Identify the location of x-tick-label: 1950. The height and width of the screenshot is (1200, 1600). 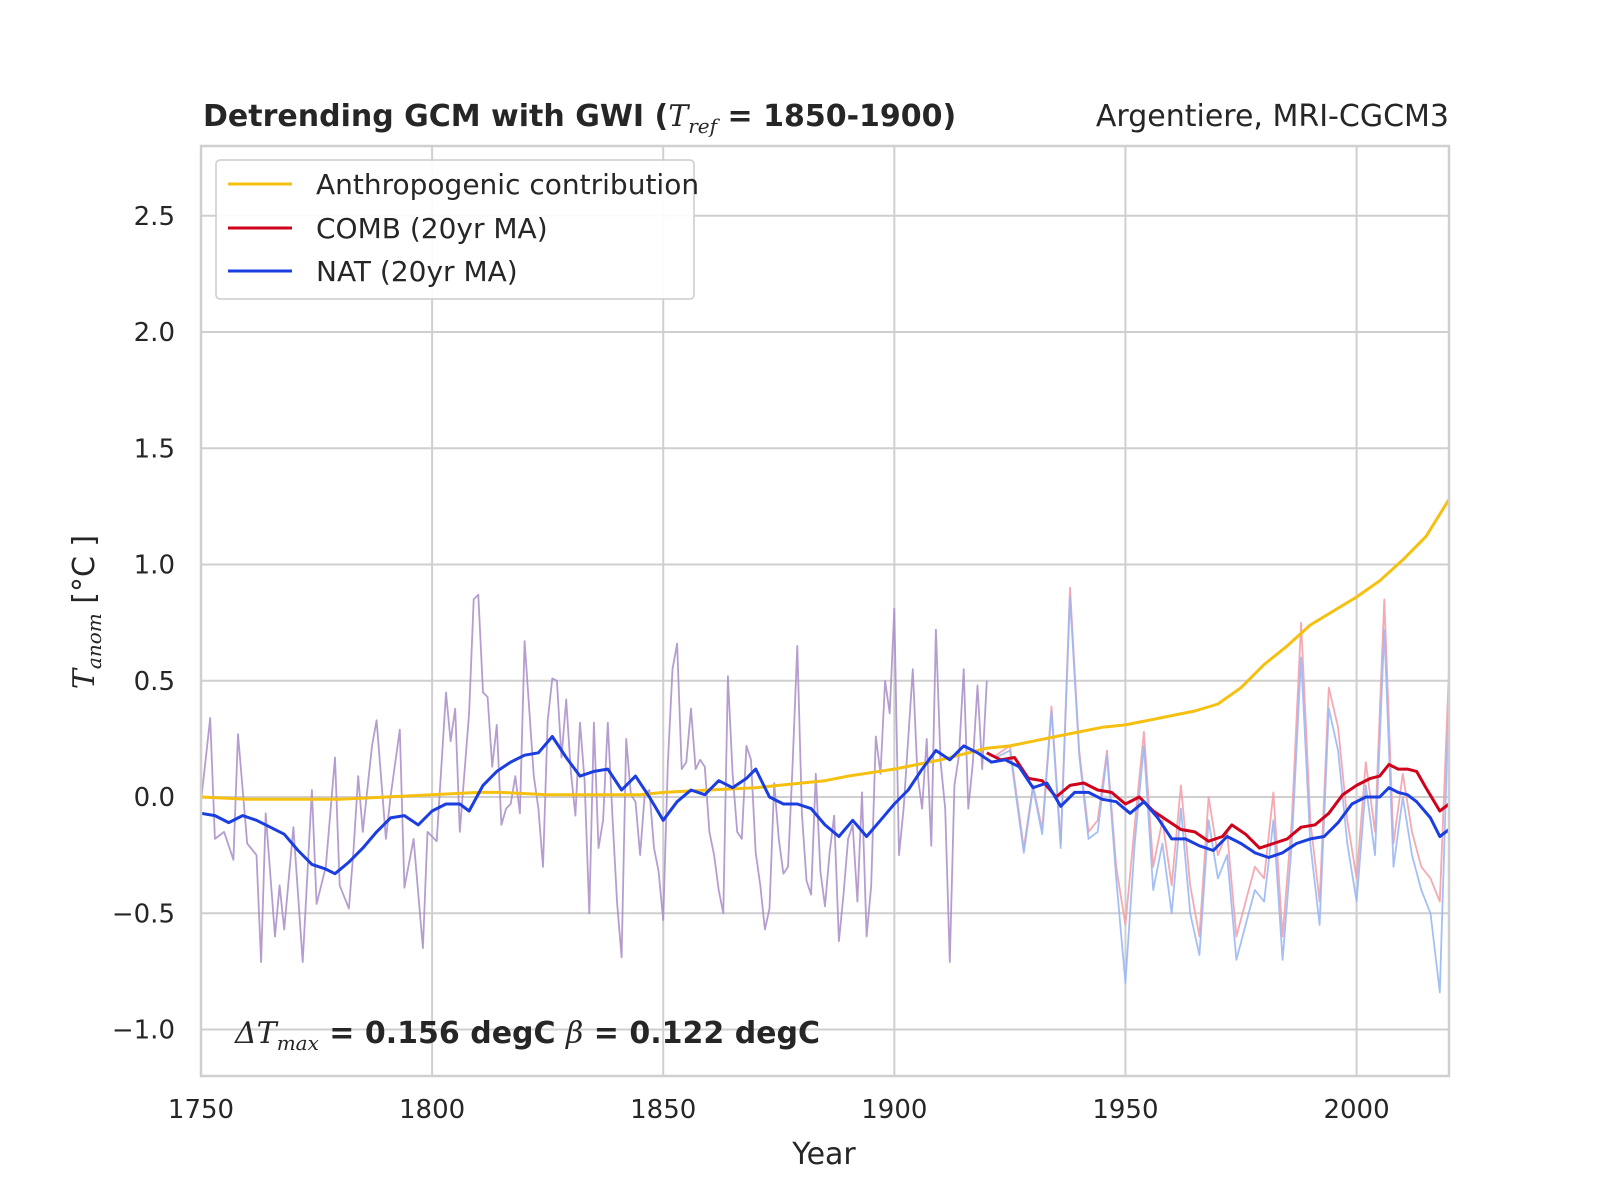
(1125, 1110).